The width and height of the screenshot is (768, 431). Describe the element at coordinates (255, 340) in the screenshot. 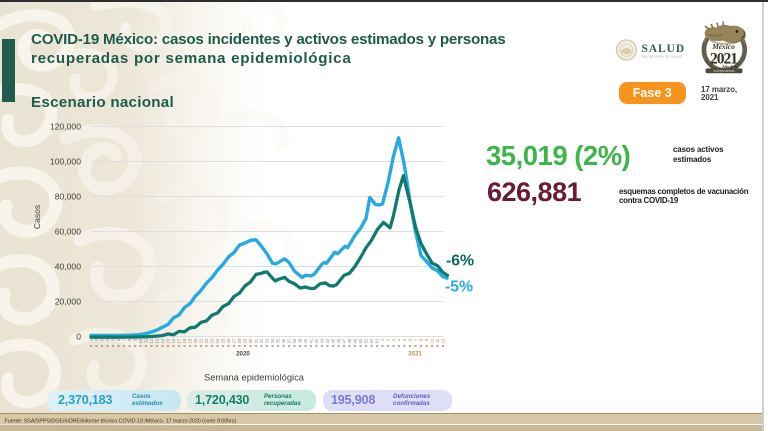

I see `svg-text: 31` at that location.